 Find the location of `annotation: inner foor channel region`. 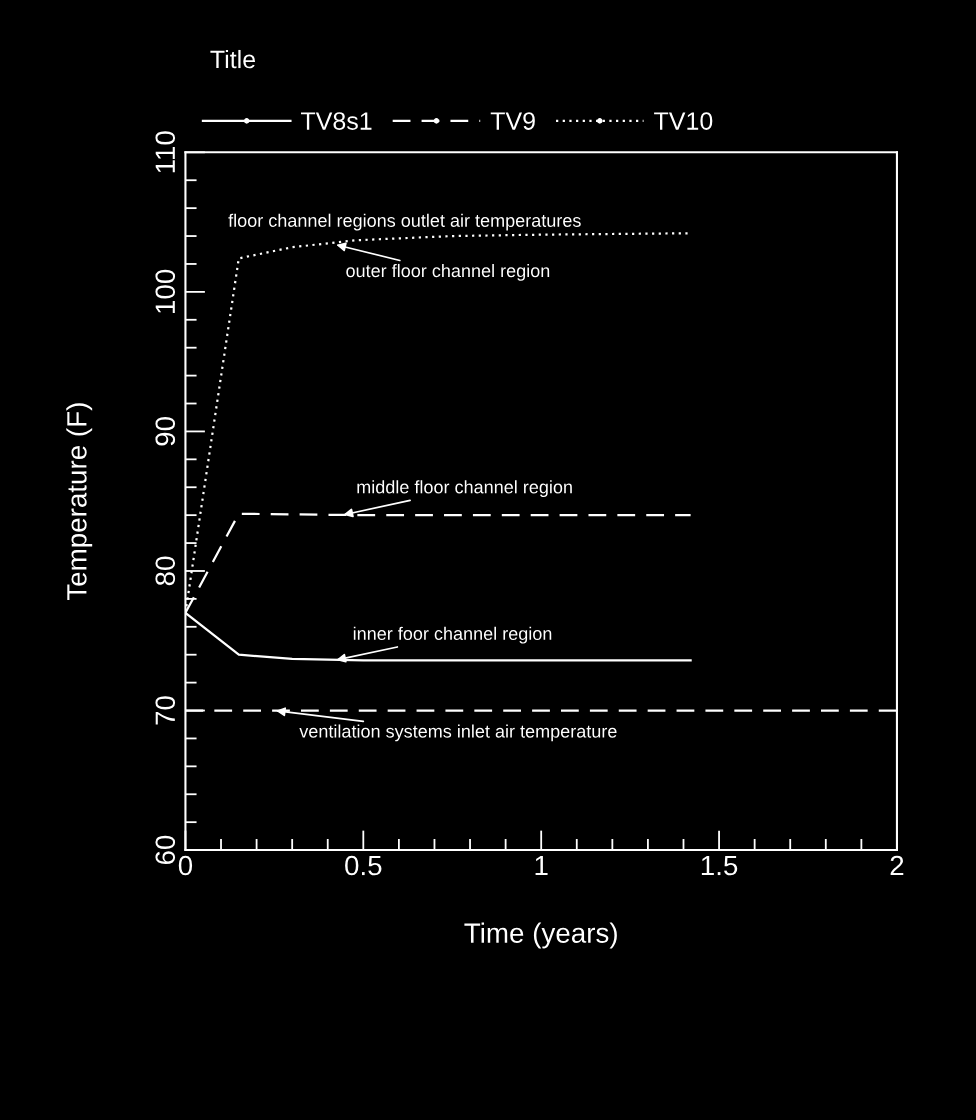

annotation: inner foor channel region is located at coordinates (452, 635).